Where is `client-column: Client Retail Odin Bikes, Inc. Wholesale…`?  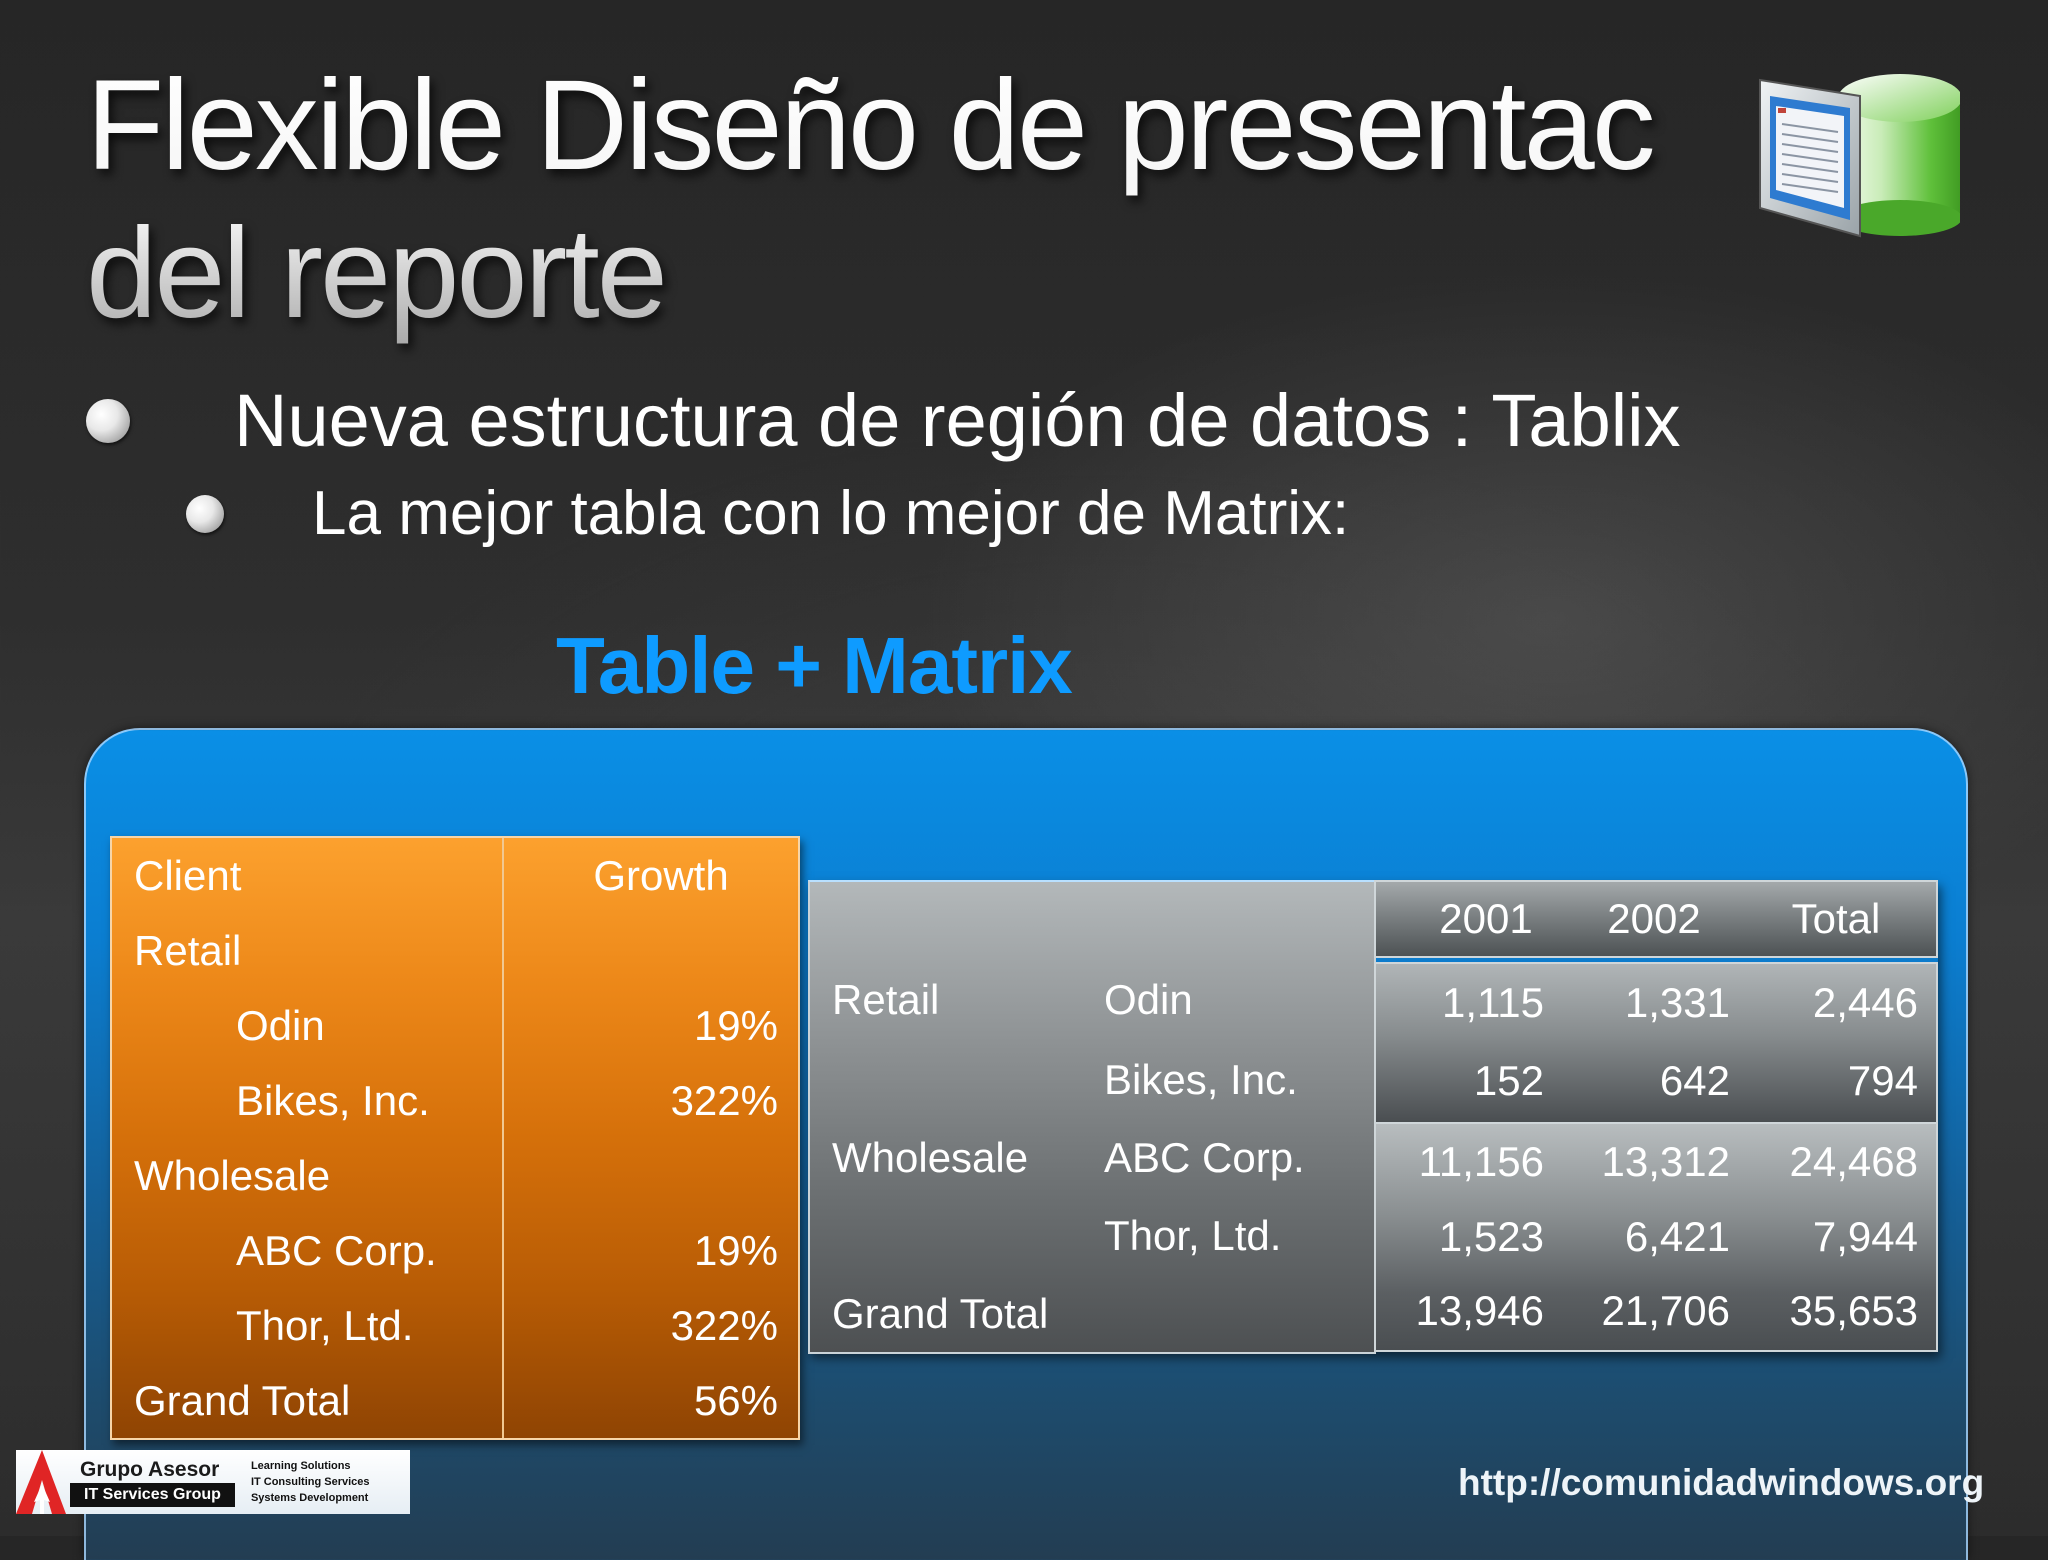
client-column: Client Retail Odin Bikes, Inc. Wholesale… is located at coordinates (308, 1138).